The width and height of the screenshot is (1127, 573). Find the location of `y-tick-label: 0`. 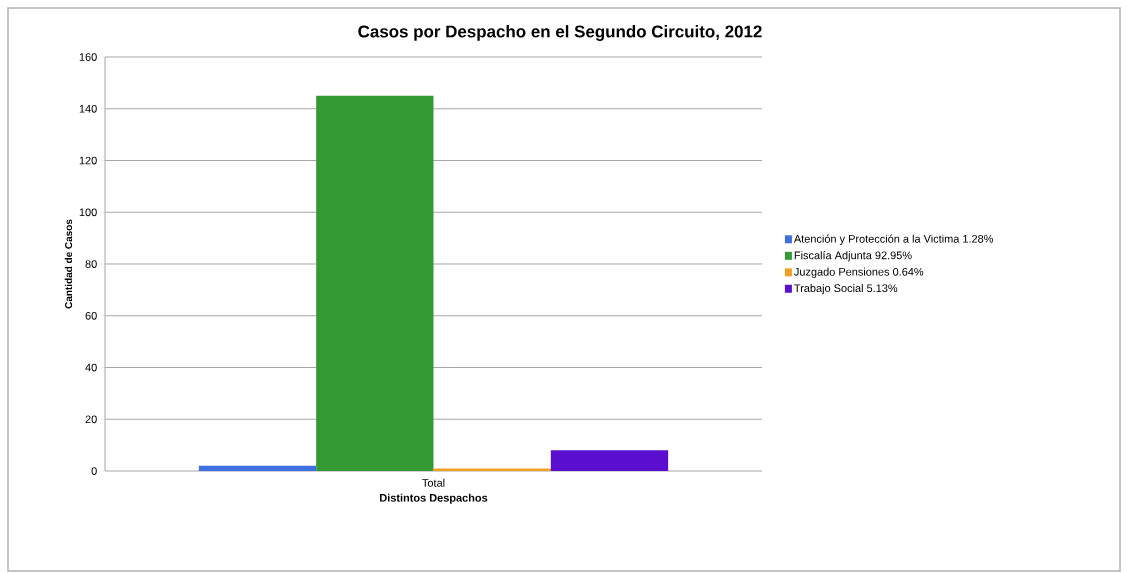

y-tick-label: 0 is located at coordinates (94, 471).